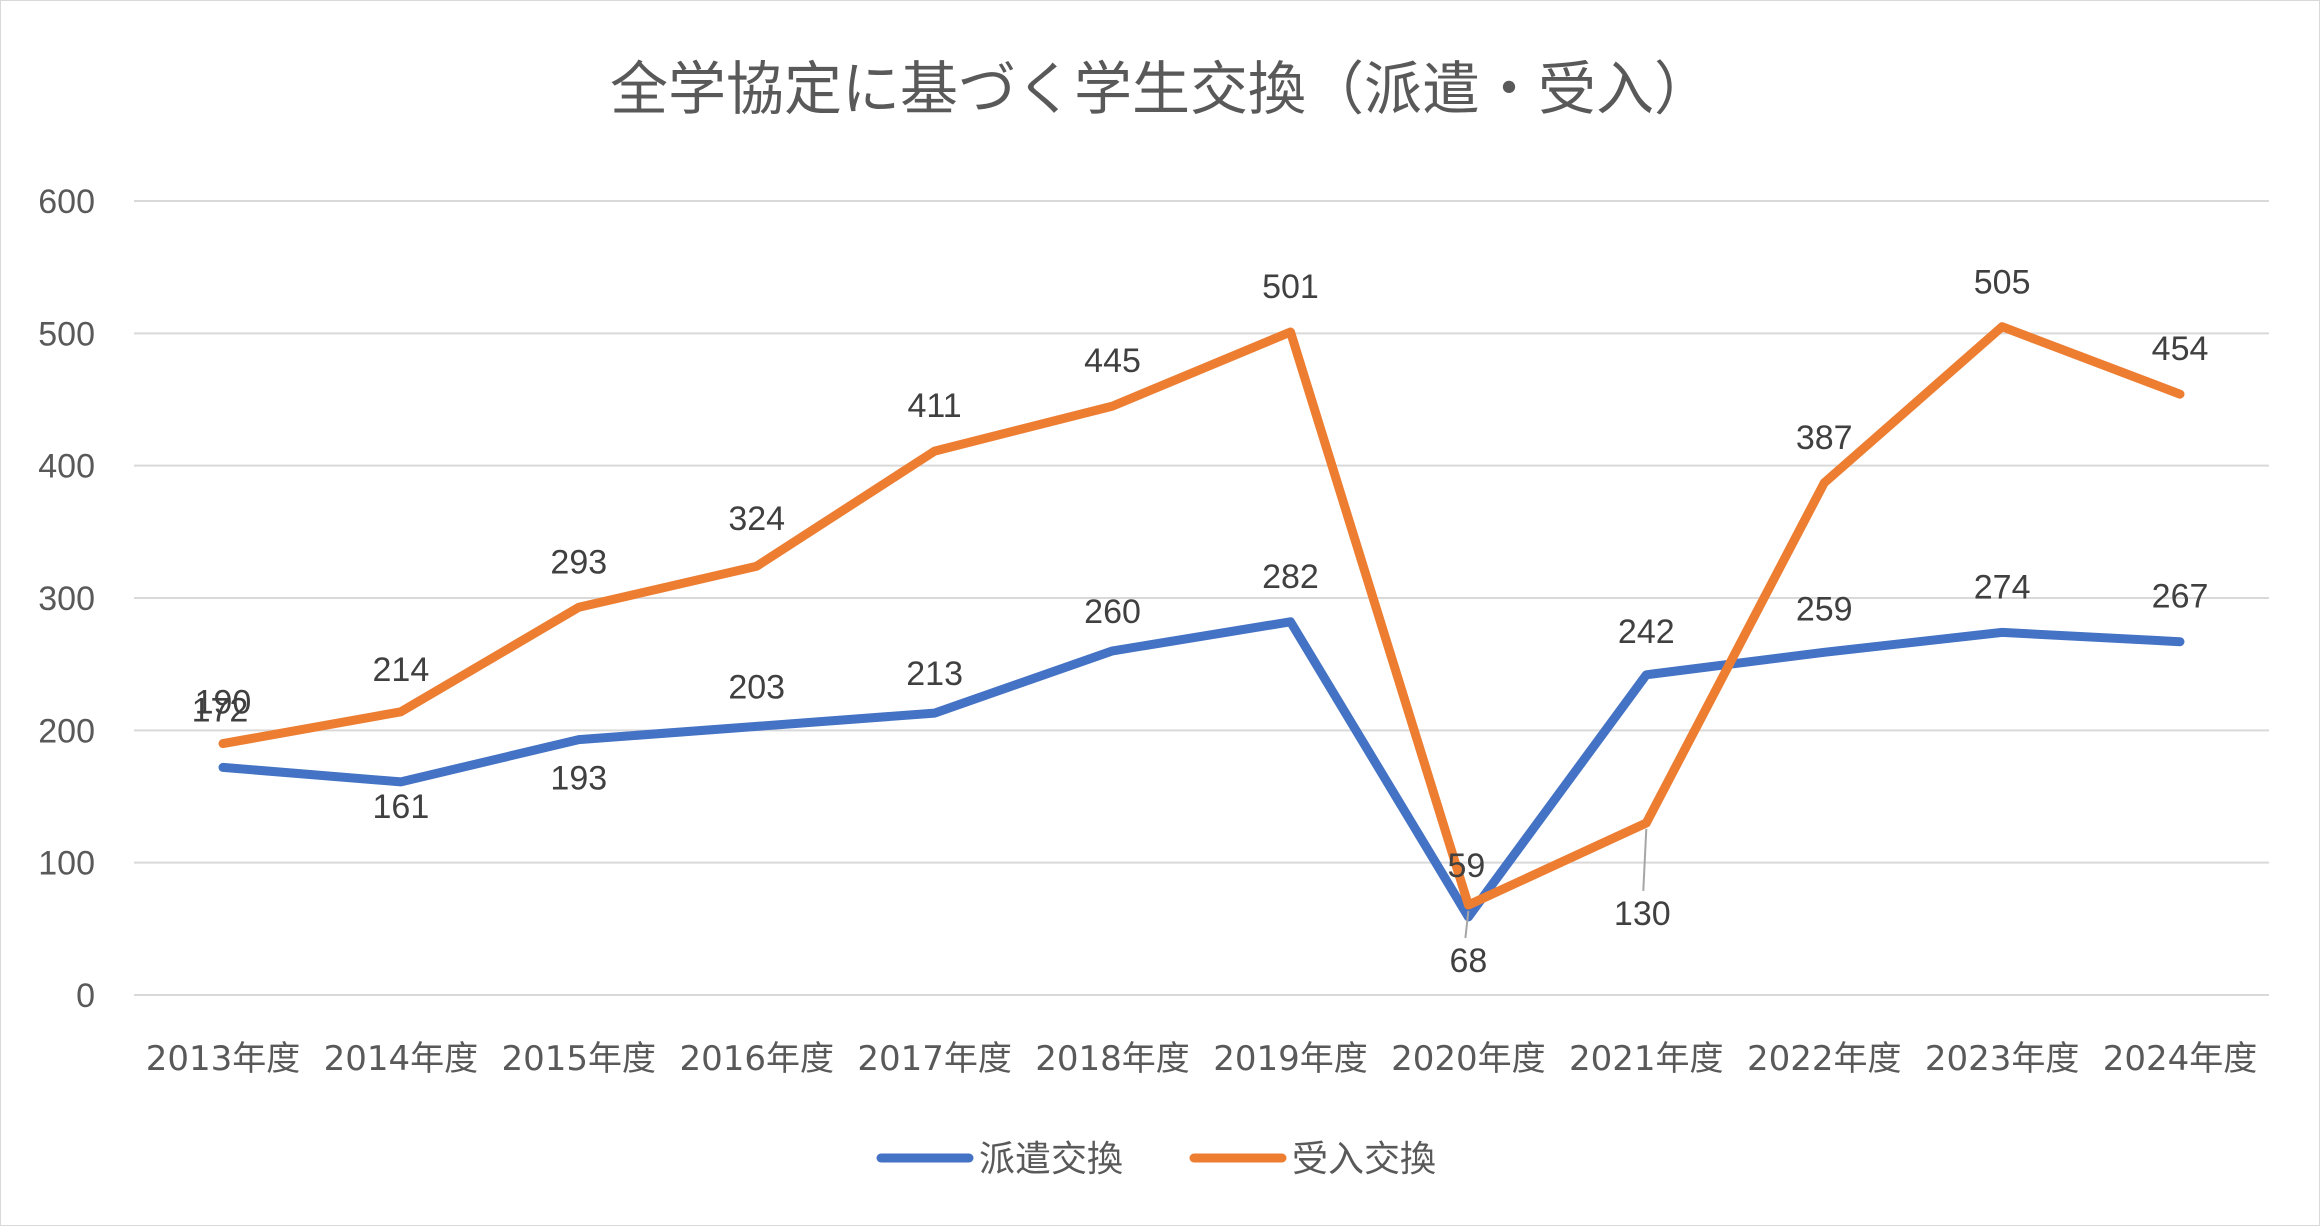 Image resolution: width=2320 pixels, height=1227 pixels. Describe the element at coordinates (66, 864) in the screenshot. I see `y-tick-label: 100` at that location.